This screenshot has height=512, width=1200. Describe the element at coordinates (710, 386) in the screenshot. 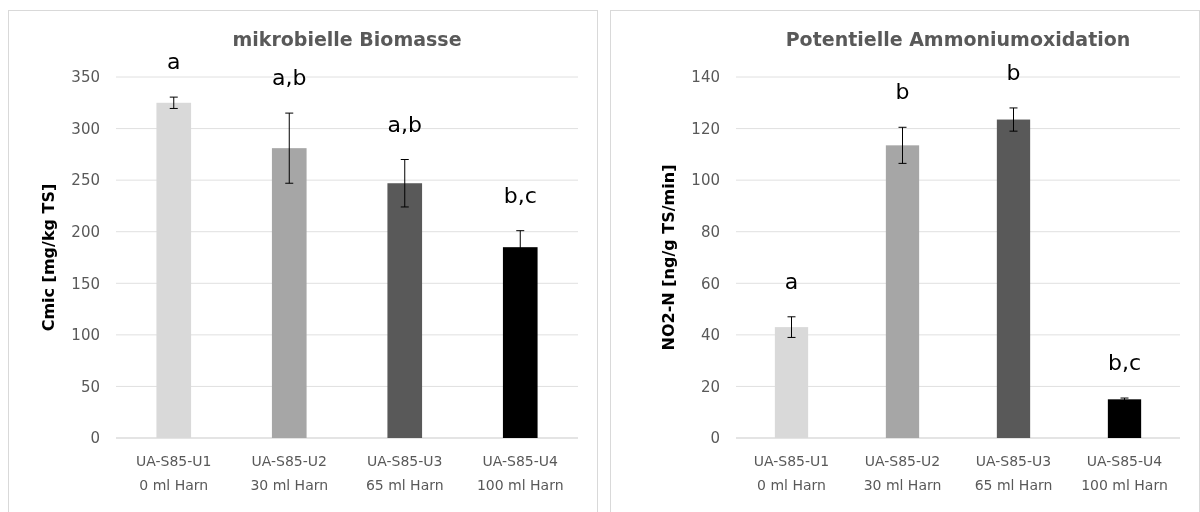

I see `y-tick-label: 20` at that location.